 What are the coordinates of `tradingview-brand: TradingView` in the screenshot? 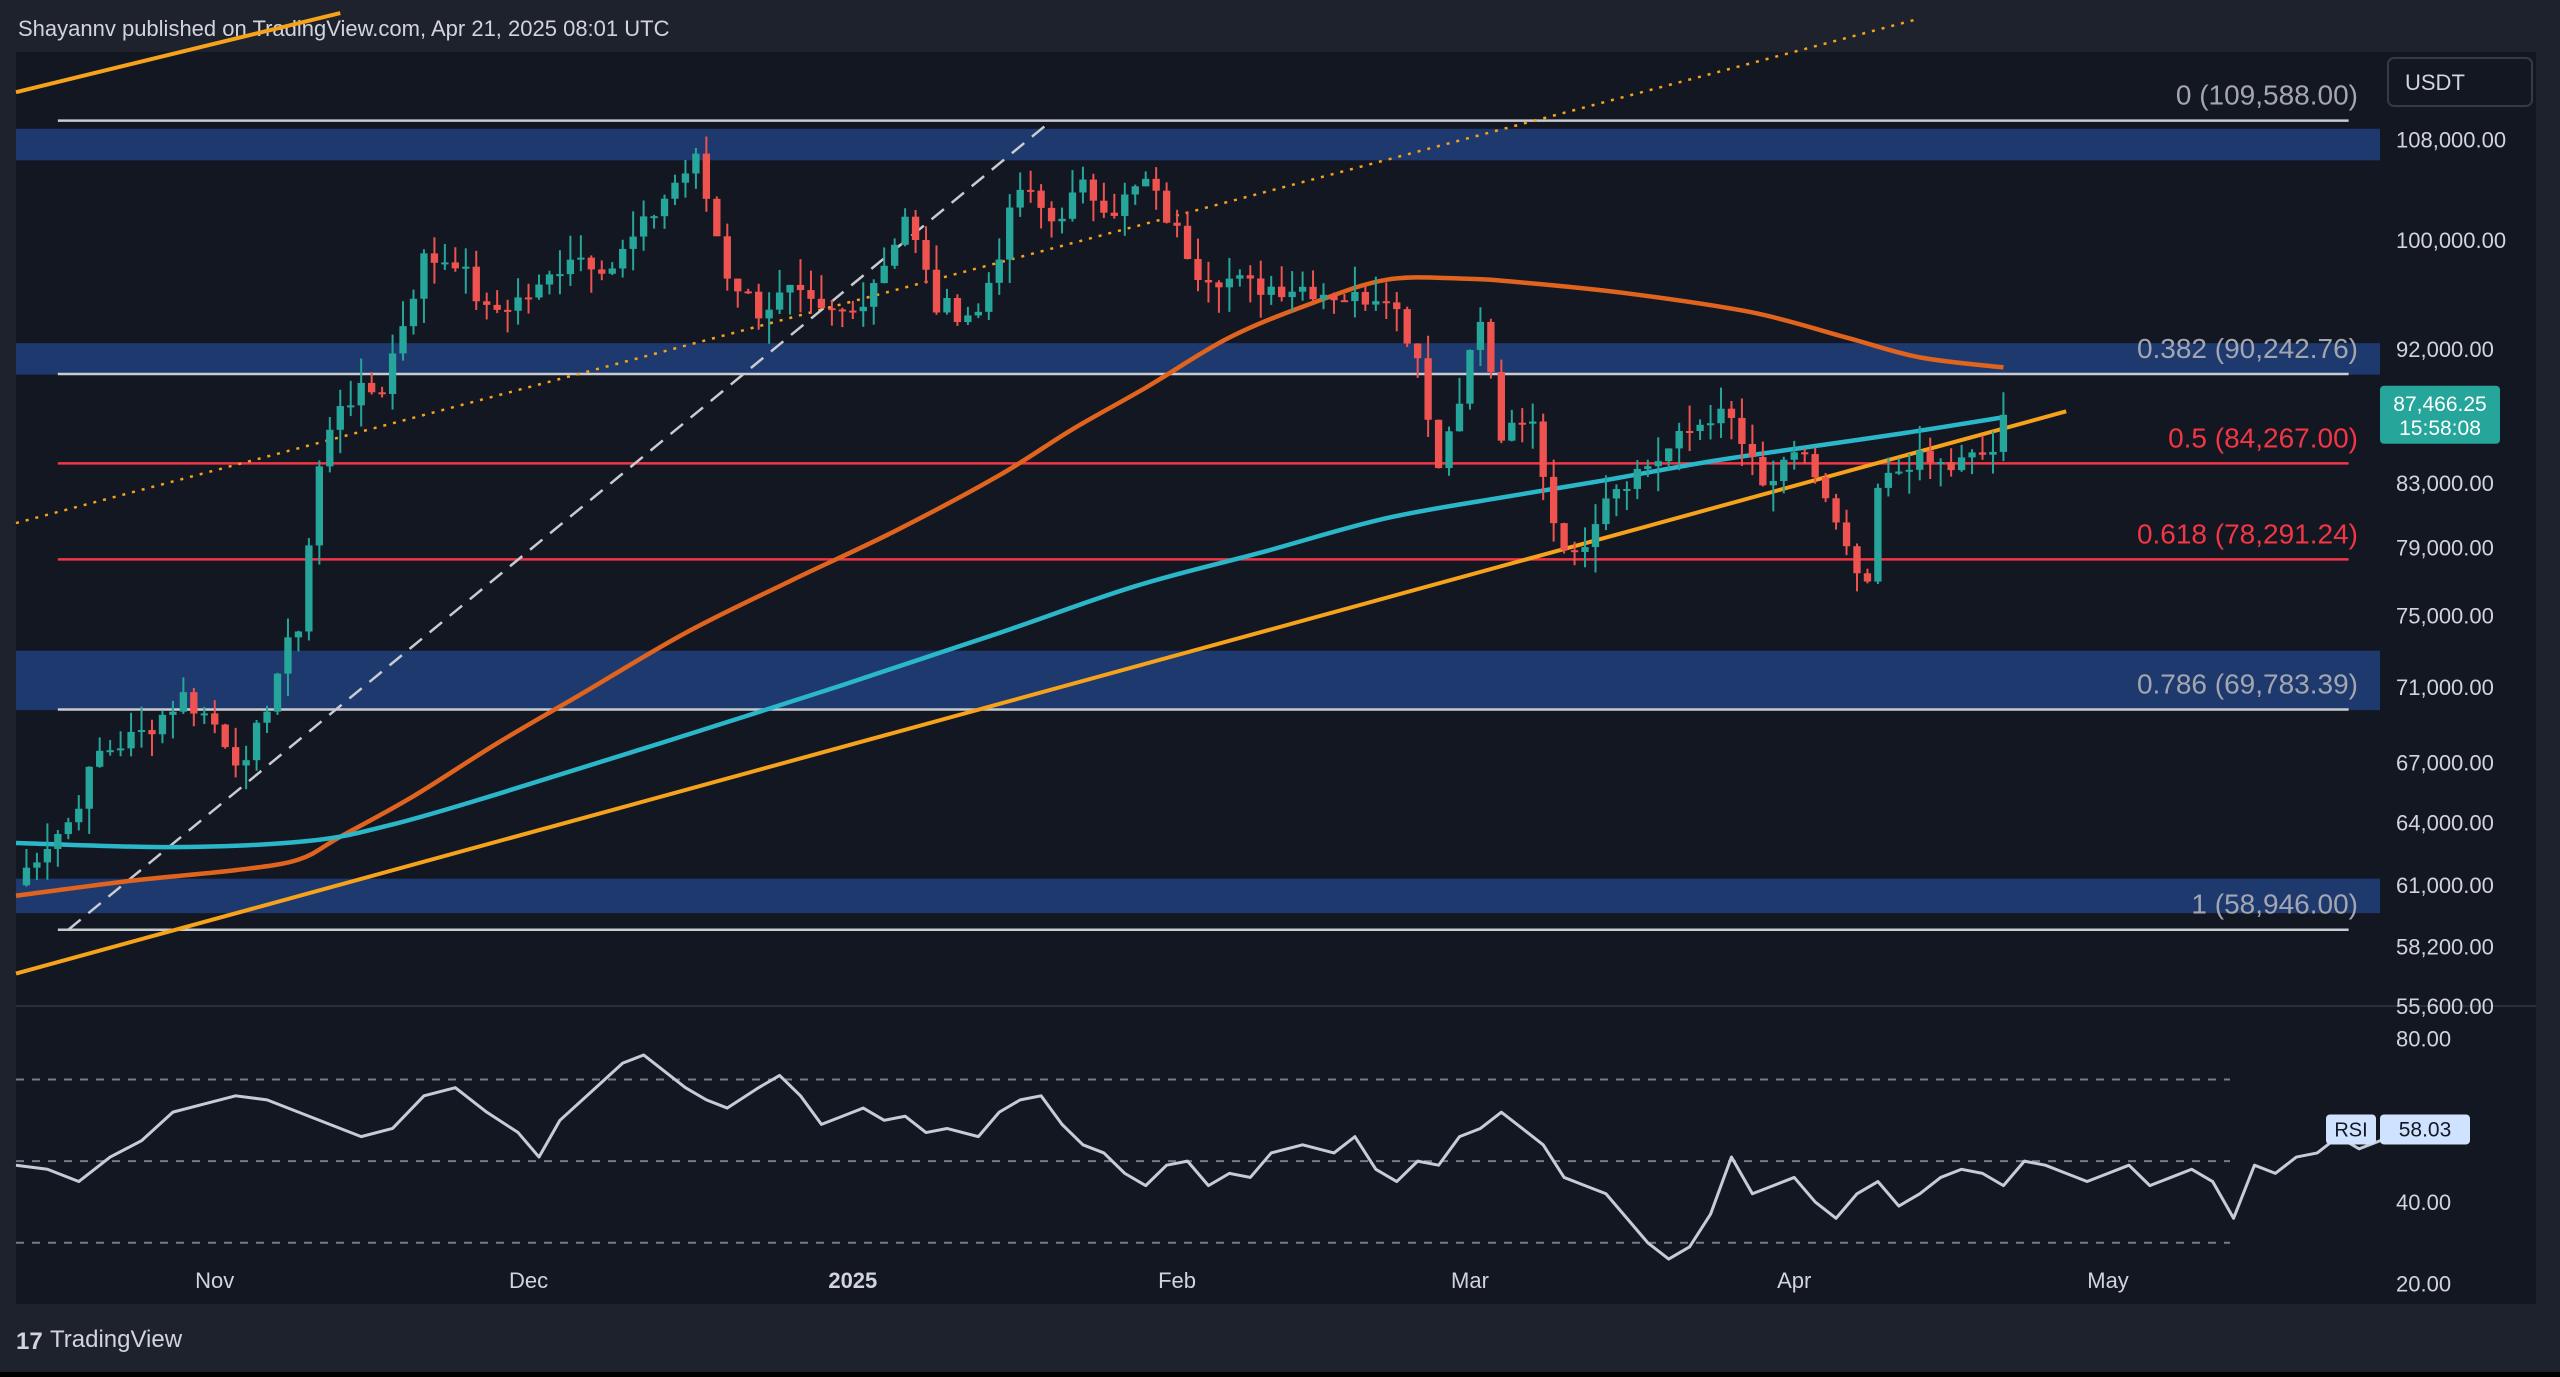 It's located at (116, 1339).